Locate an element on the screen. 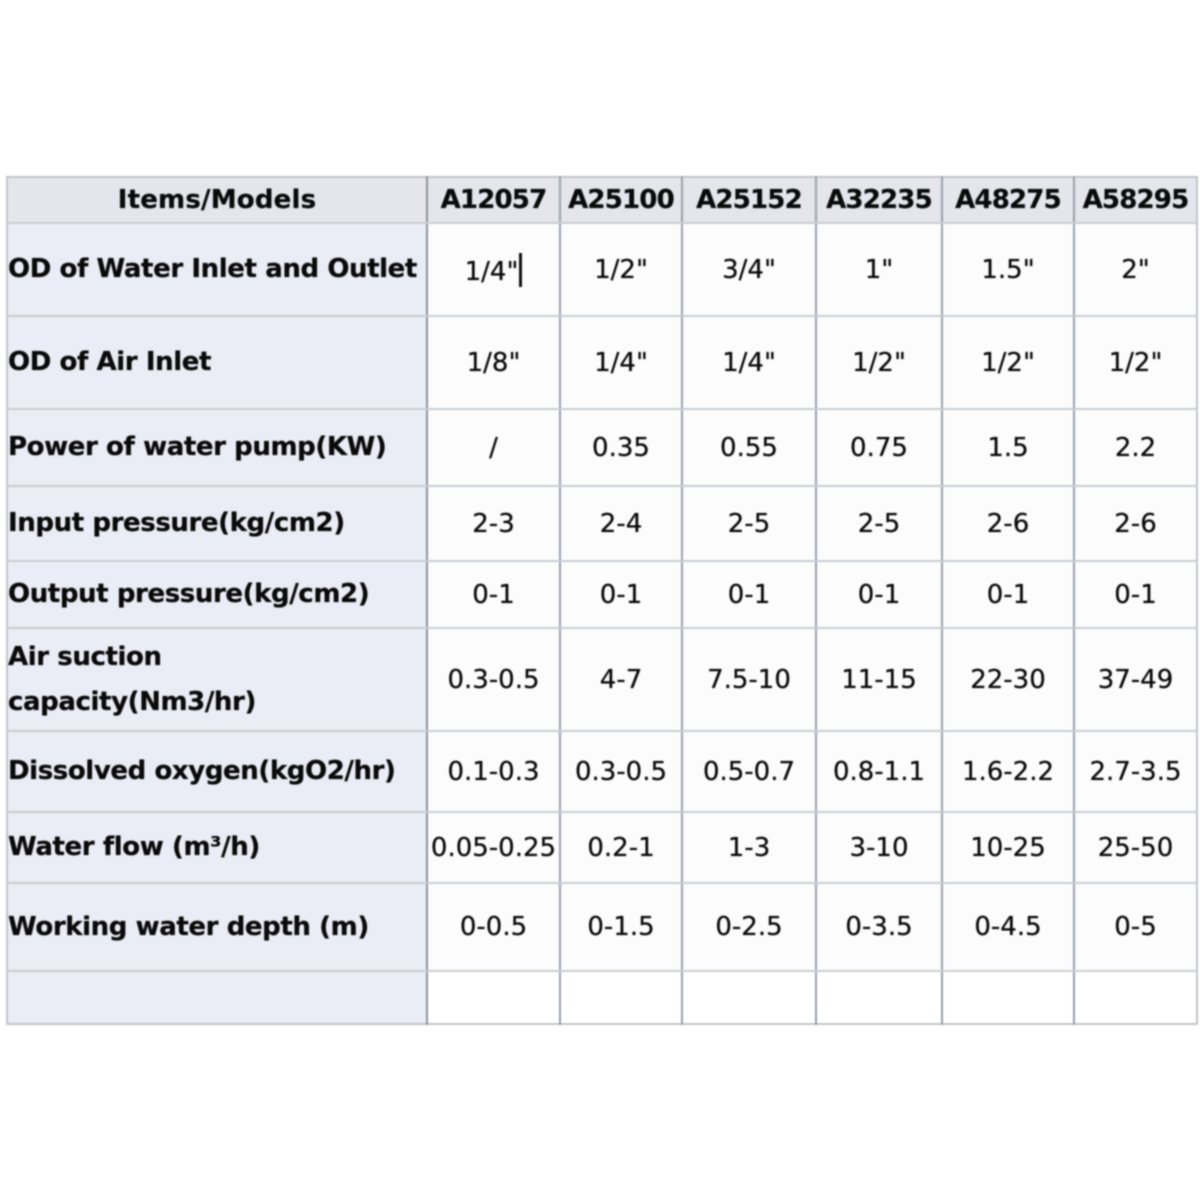 This screenshot has height=1200, width=1200. row-label is located at coordinates (217, 997).